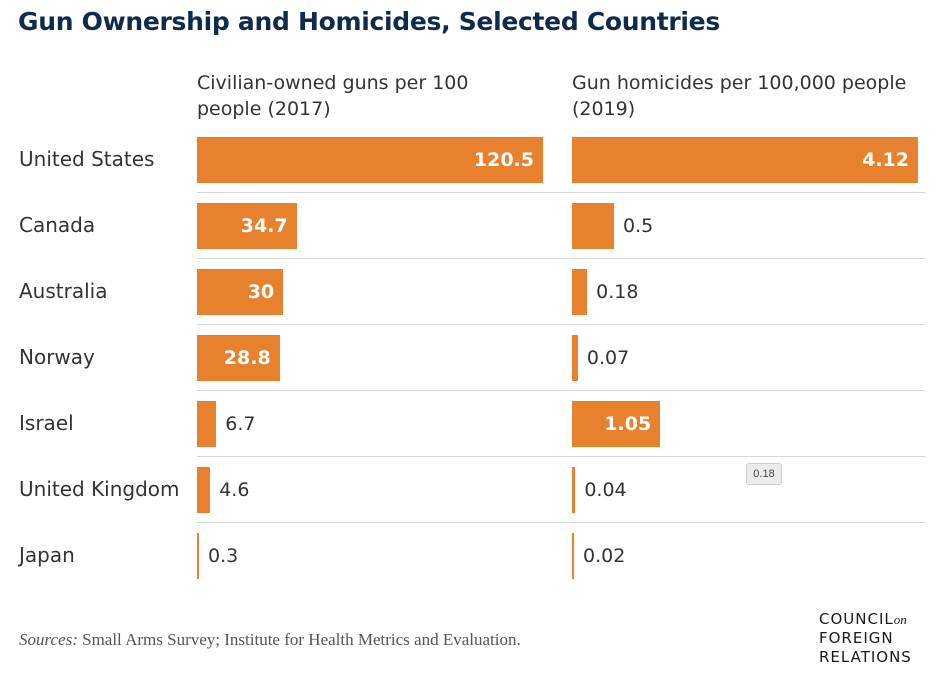  I want to click on cfr-logo: COUNCILon FOREIGN RELATIONS, so click(876, 638).